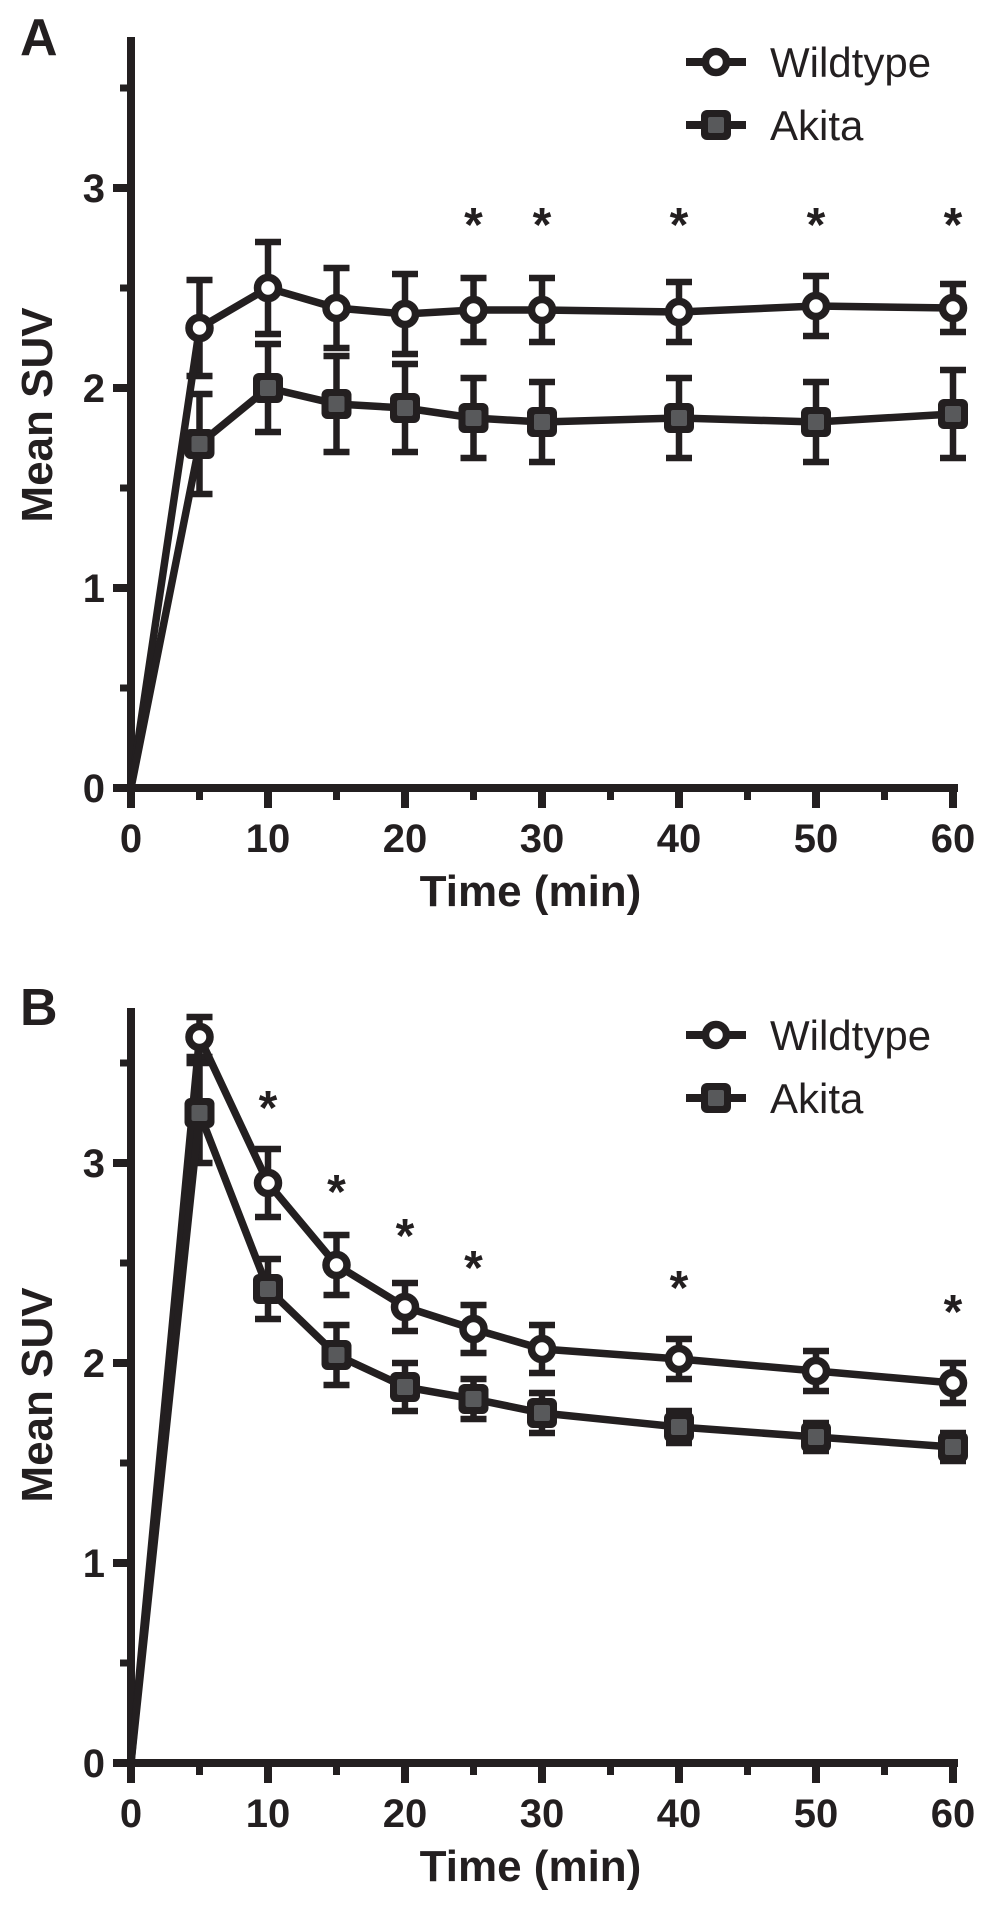 The width and height of the screenshot is (1000, 1907). Describe the element at coordinates (611, 1210) in the screenshot. I see `significance-marks: * * * * * *` at that location.